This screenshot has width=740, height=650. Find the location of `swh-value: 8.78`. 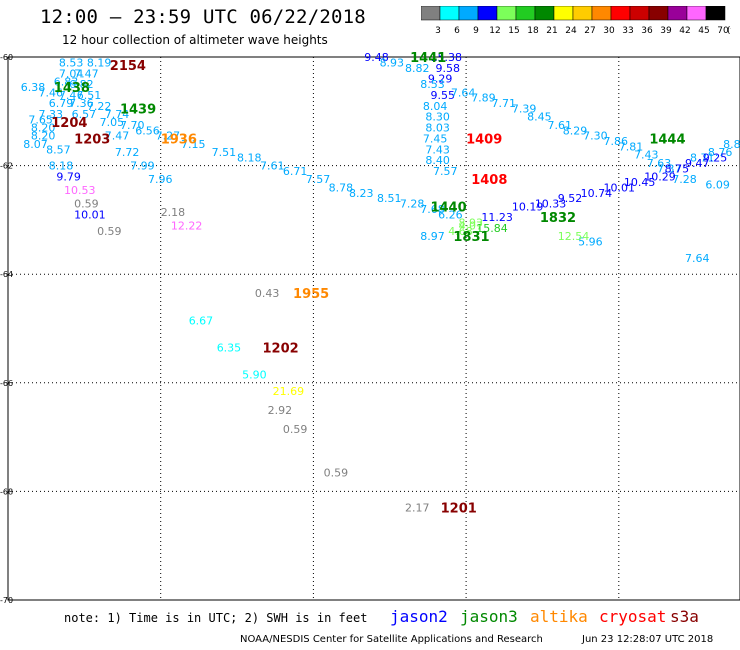

swh-value: 8.78 is located at coordinates (341, 187).